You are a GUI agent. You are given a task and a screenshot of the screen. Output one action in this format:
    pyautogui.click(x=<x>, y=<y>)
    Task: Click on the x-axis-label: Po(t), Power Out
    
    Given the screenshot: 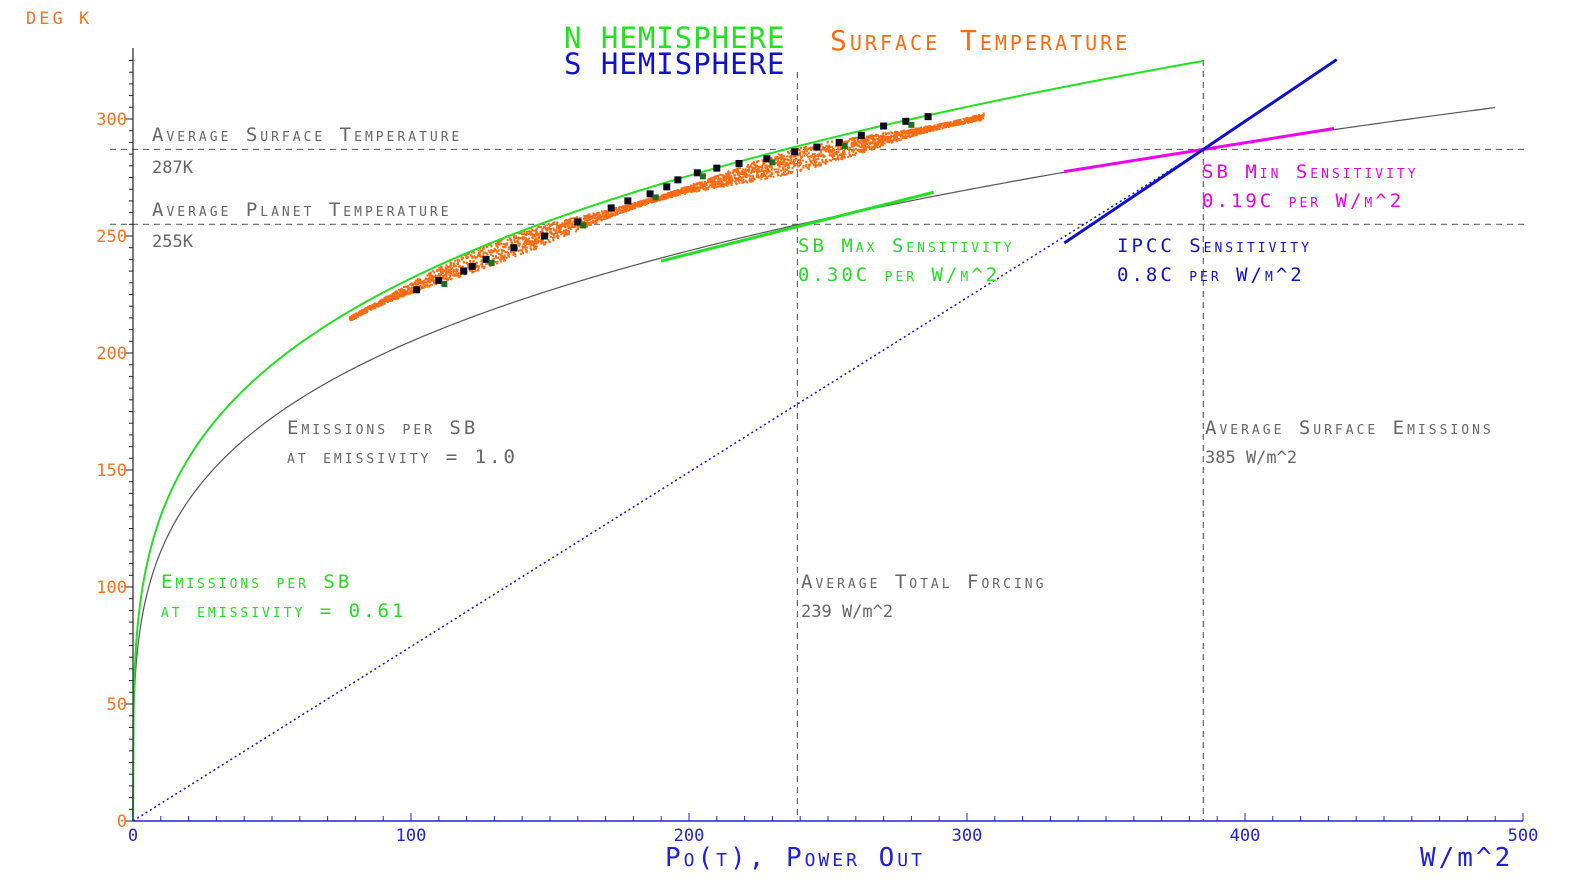 What is the action you would take?
    pyautogui.click(x=795, y=858)
    